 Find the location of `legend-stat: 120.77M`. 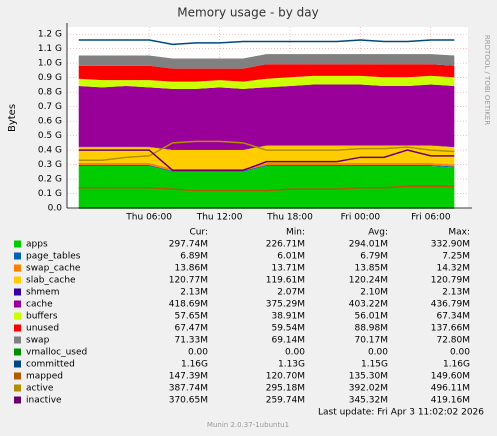

legend-stat: 120.77M is located at coordinates (188, 281).